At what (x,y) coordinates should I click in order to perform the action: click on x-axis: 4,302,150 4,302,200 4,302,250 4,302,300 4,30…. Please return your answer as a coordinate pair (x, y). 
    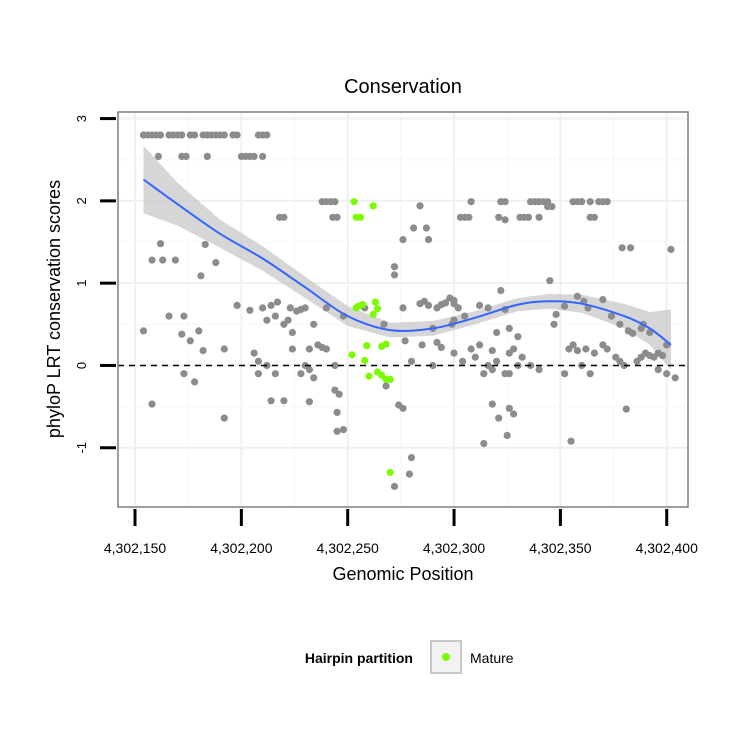
    Looking at the image, I should click on (401, 532).